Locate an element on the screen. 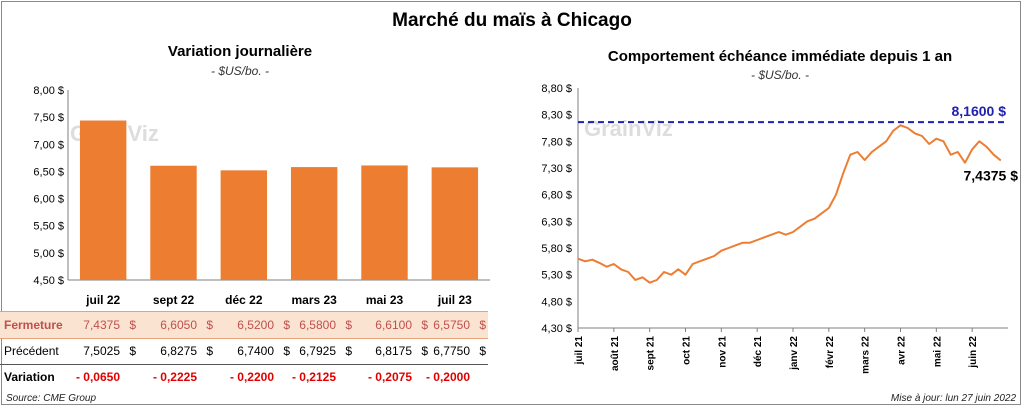 The image size is (1024, 408). y-tick-label: 4,30 $ is located at coordinates (556, 329).